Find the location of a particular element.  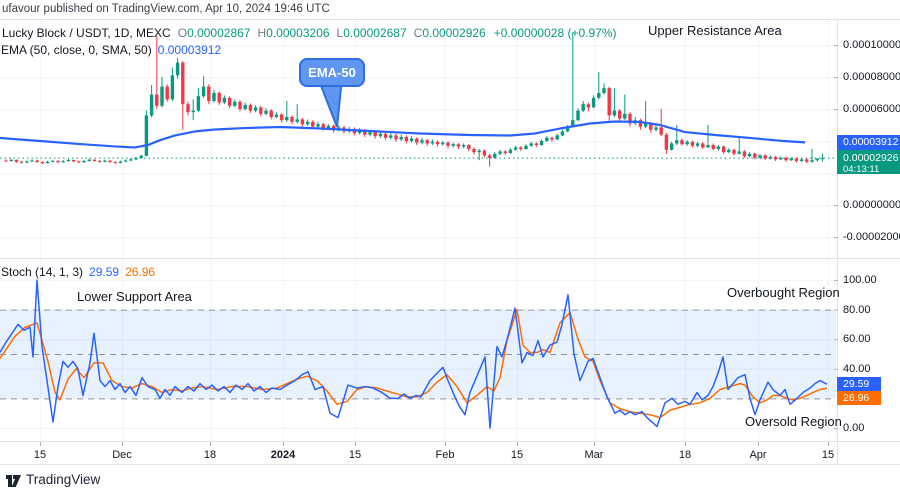

price-axis-label: 0.00010000 is located at coordinates (871, 45).